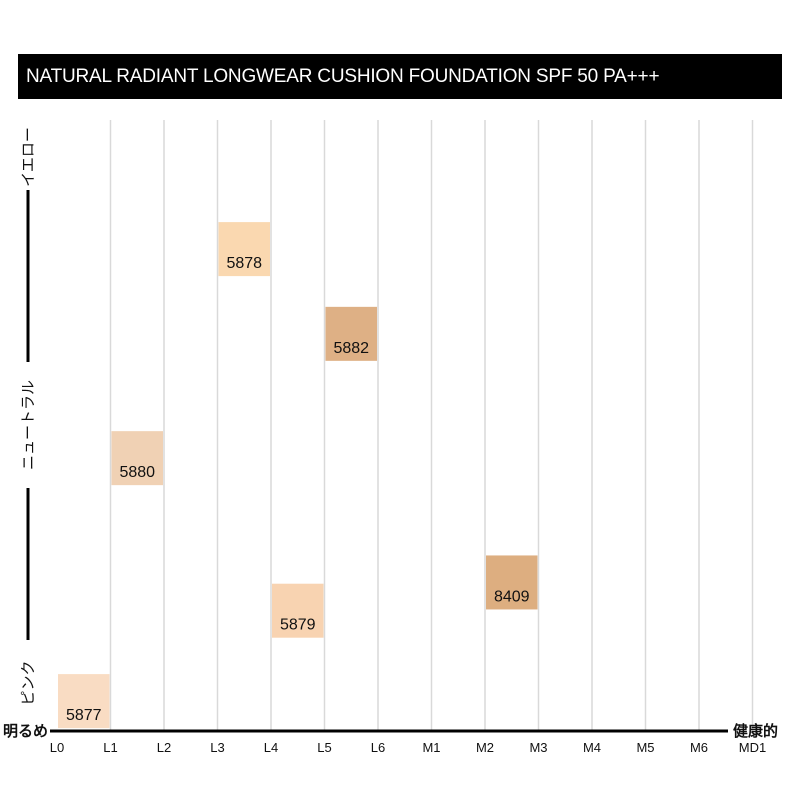  I want to click on x-tick-m4: M4, so click(592, 747).